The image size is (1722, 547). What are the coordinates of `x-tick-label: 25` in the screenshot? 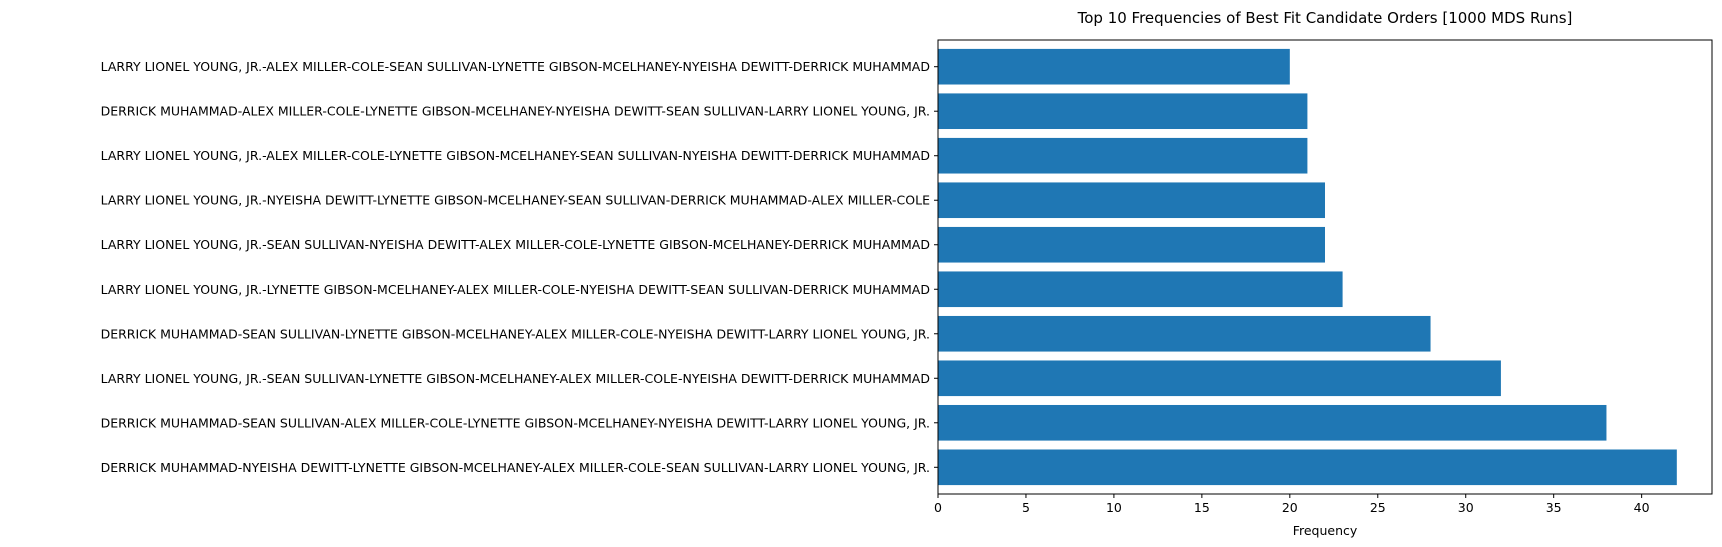 It's located at (1378, 507).